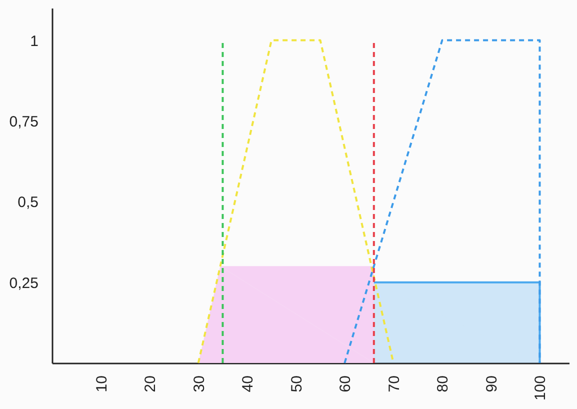 This screenshot has height=409, width=577. Describe the element at coordinates (297, 384) in the screenshot. I see `x-tick-label: 50` at that location.